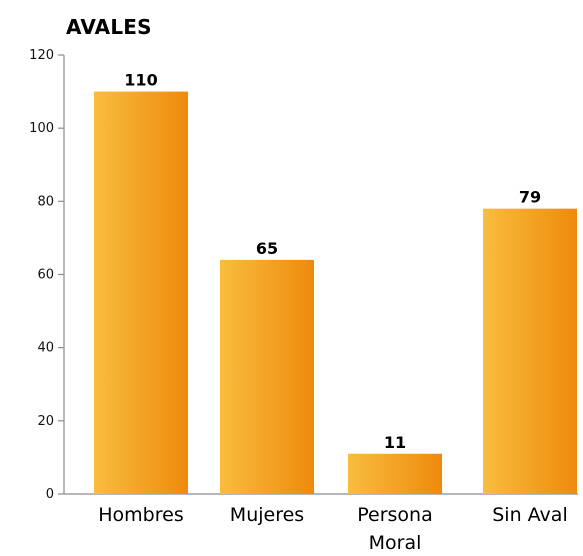 This screenshot has width=583, height=556. Describe the element at coordinates (530, 197) in the screenshot. I see `data-label: 79` at that location.